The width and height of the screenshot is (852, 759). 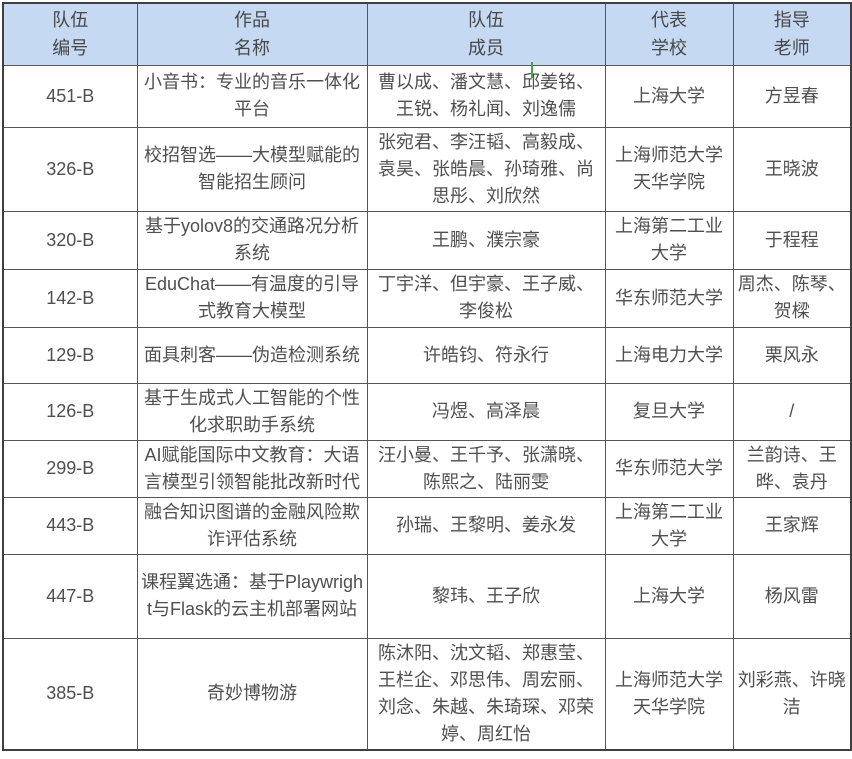 I want to click on col-header-line: 老师, so click(x=791, y=48).